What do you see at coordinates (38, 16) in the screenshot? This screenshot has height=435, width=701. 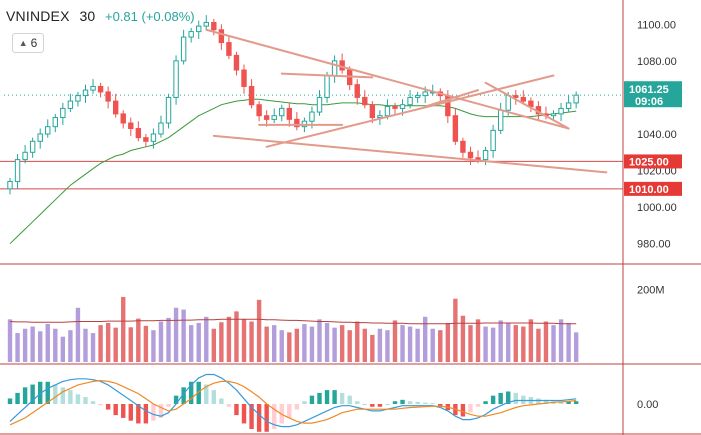 I see `symbol-name: VNINDEX` at bounding box center [38, 16].